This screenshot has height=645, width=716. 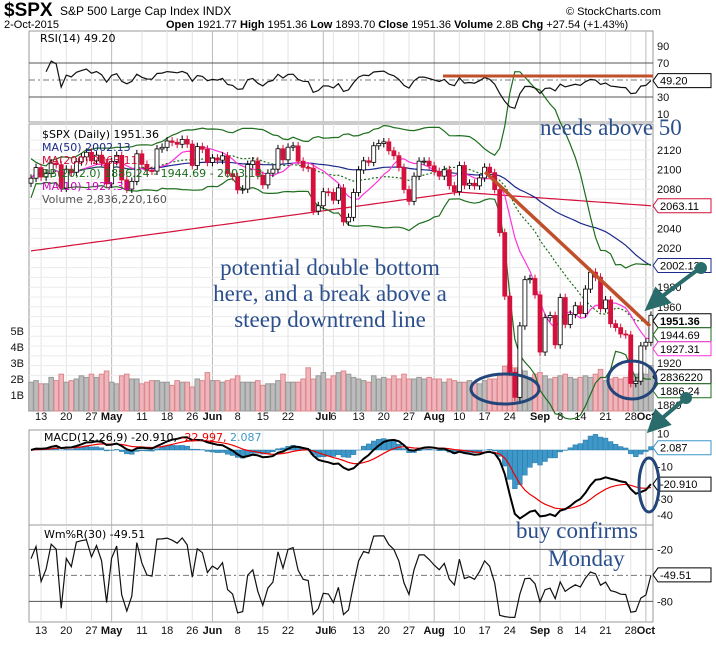 What do you see at coordinates (340, 474) in the screenshot?
I see `macd-signal-line` at bounding box center [340, 474].